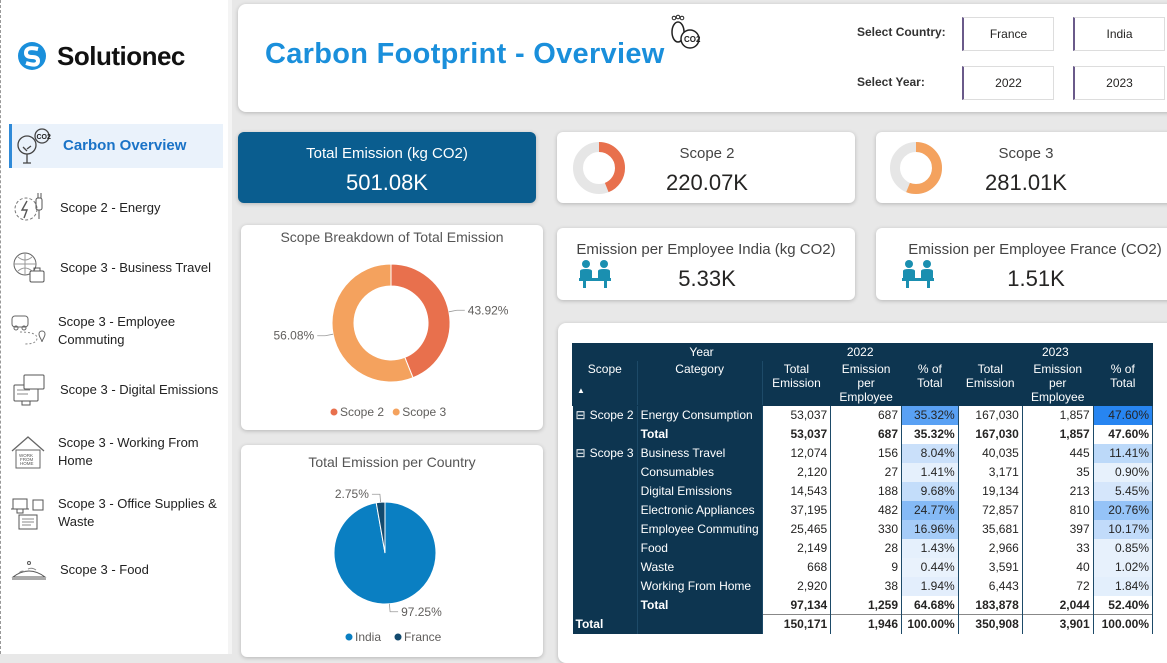 The height and width of the screenshot is (663, 1167). What do you see at coordinates (930, 548) in the screenshot?
I see `value-cell: 1.43%` at bounding box center [930, 548].